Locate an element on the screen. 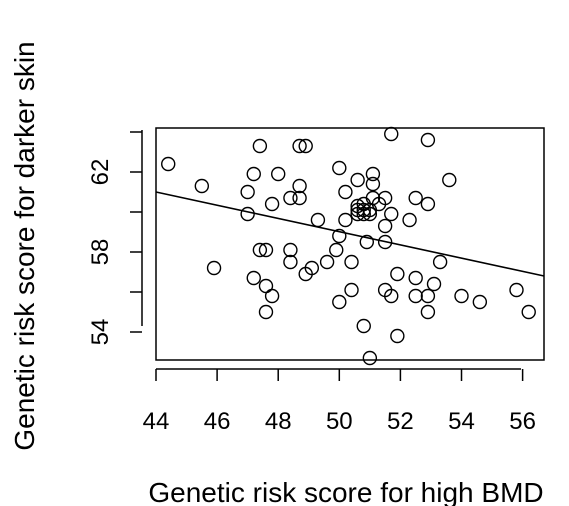  regression-line is located at coordinates (350, 234).